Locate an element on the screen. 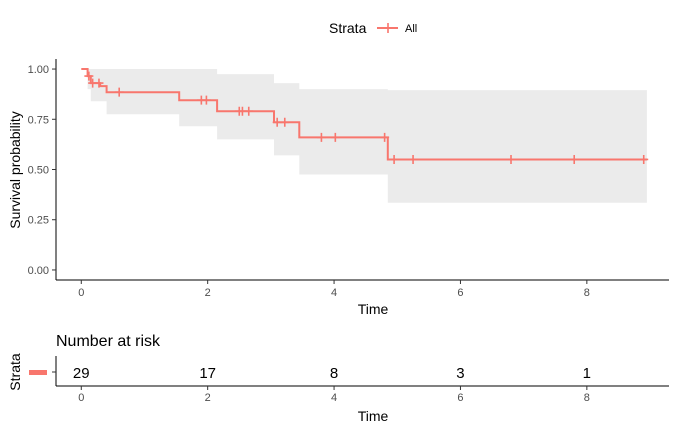 This screenshot has width=700, height=432. risk-x-tick-label: 2 is located at coordinates (208, 398).